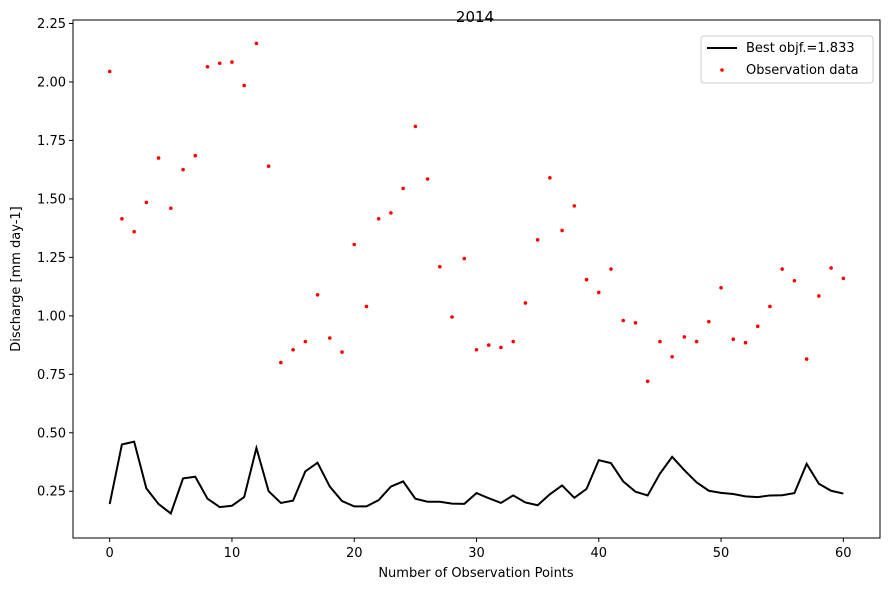 The height and width of the screenshot is (590, 889). Describe the element at coordinates (843, 553) in the screenshot. I see `x-tick-label: 60` at that location.